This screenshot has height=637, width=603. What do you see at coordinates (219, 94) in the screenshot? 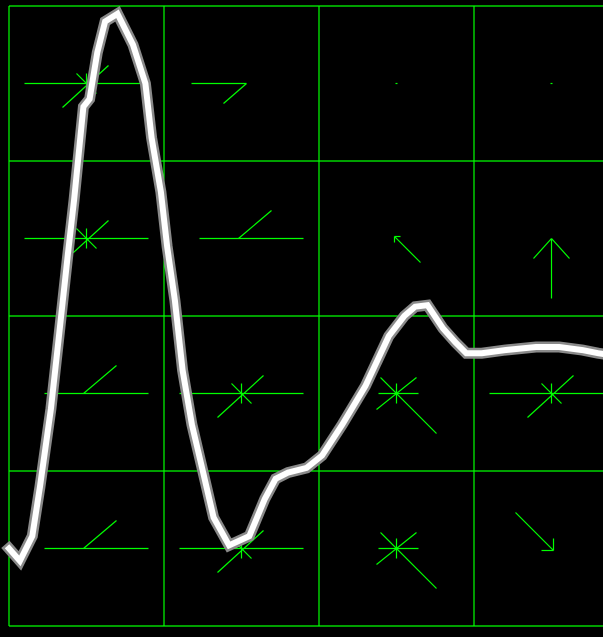
I see `field-marker-corner` at bounding box center [219, 94].